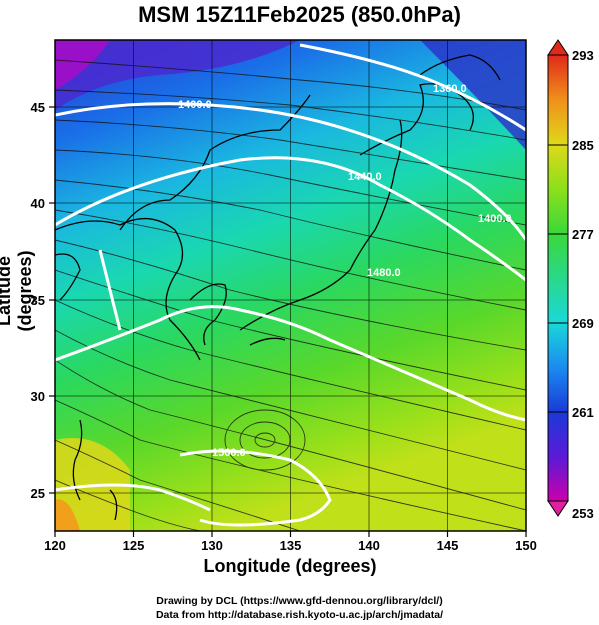 The height and width of the screenshot is (625, 599). Describe the element at coordinates (38, 300) in the screenshot. I see `y-tick-label: 35` at that location.